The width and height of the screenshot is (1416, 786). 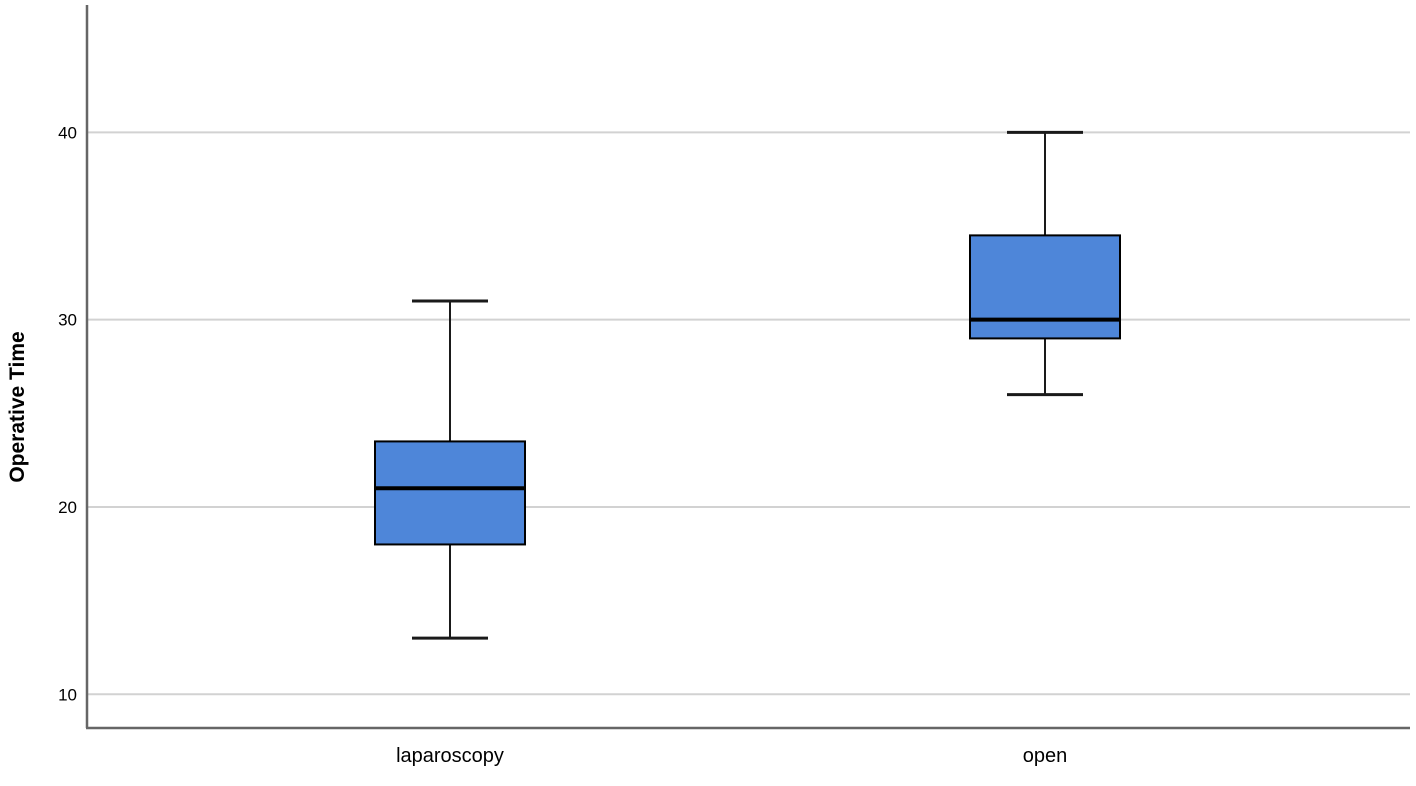 What do you see at coordinates (1045, 756) in the screenshot?
I see `x-category-label: open` at bounding box center [1045, 756].